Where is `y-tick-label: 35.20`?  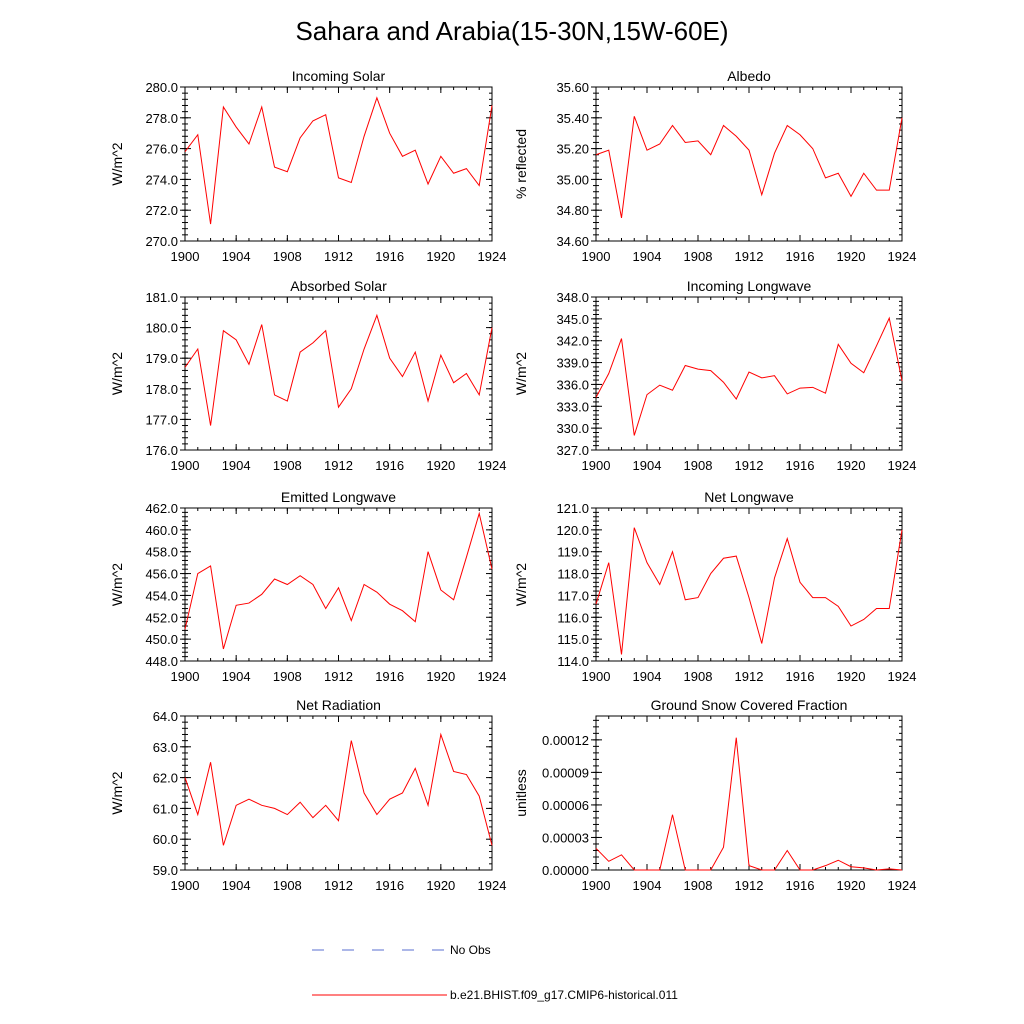 y-tick-label: 35.20 is located at coordinates (572, 149).